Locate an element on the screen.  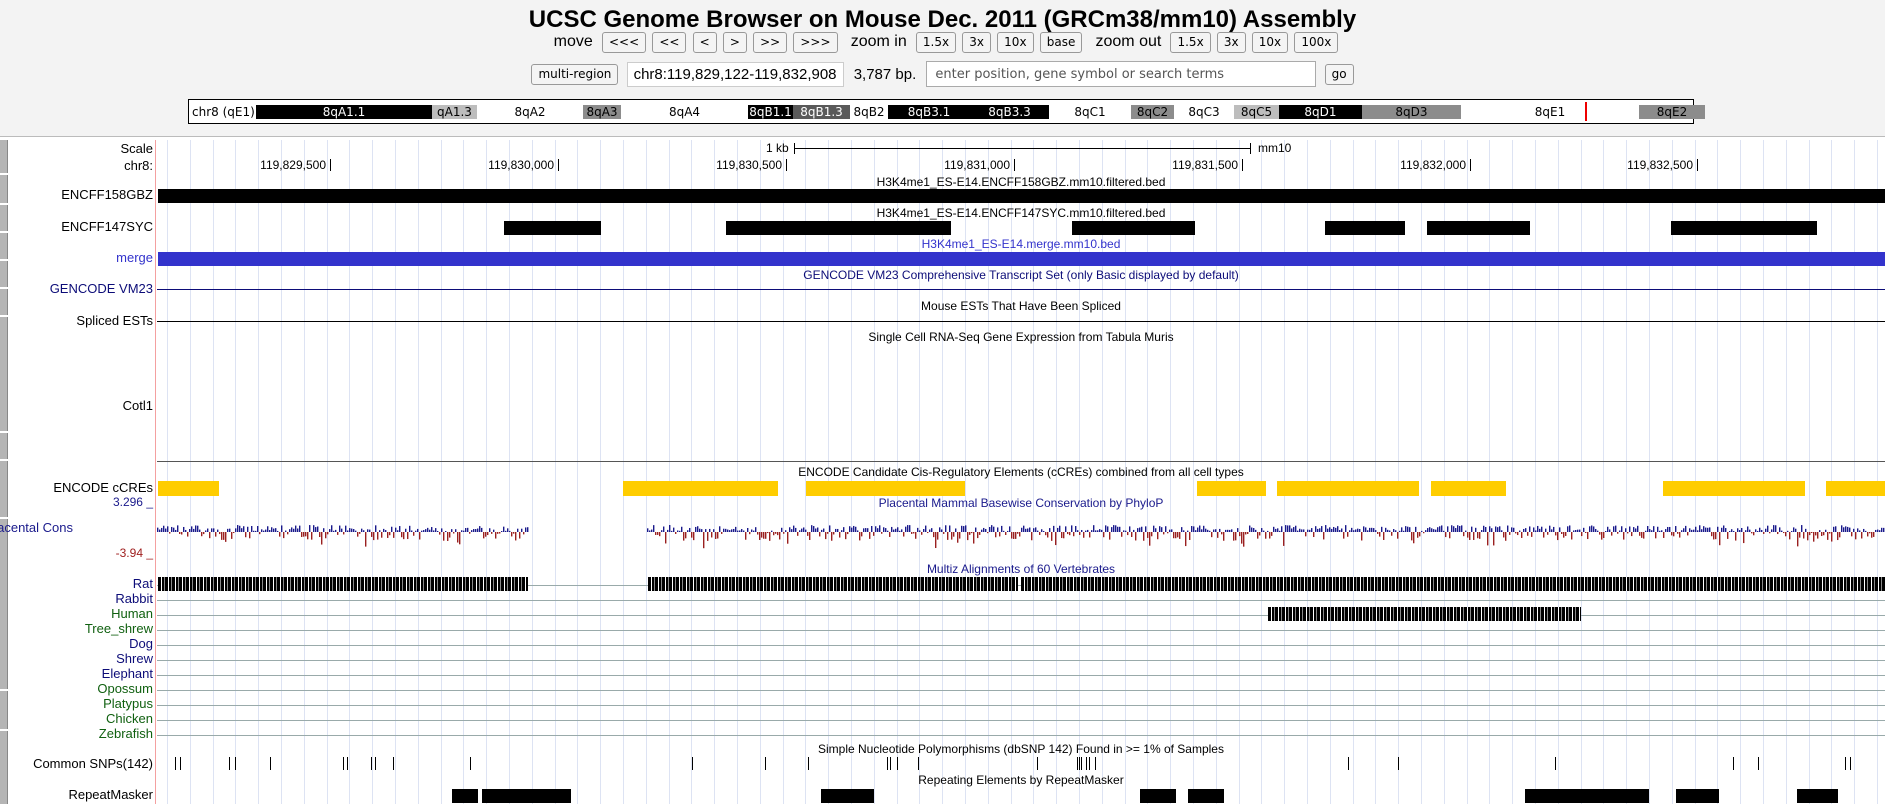
zoom-in-base-button: base is located at coordinates (1061, 42).